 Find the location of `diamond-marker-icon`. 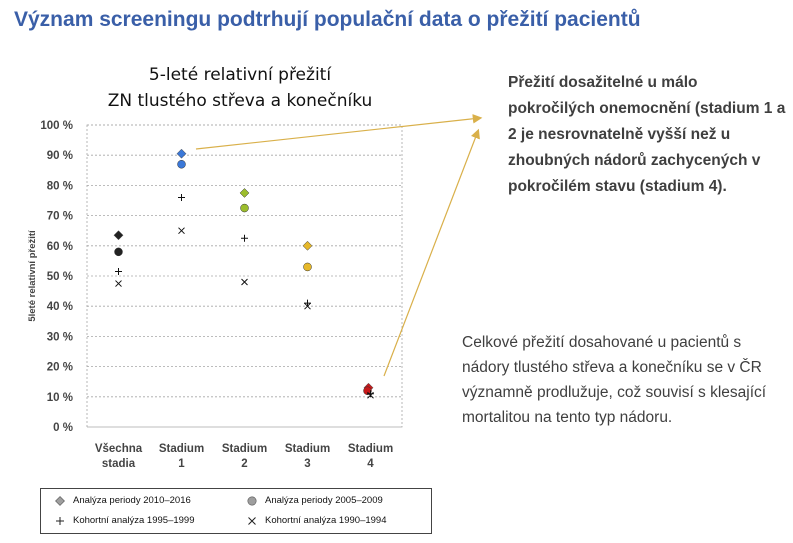

diamond-marker-icon is located at coordinates (60, 500).